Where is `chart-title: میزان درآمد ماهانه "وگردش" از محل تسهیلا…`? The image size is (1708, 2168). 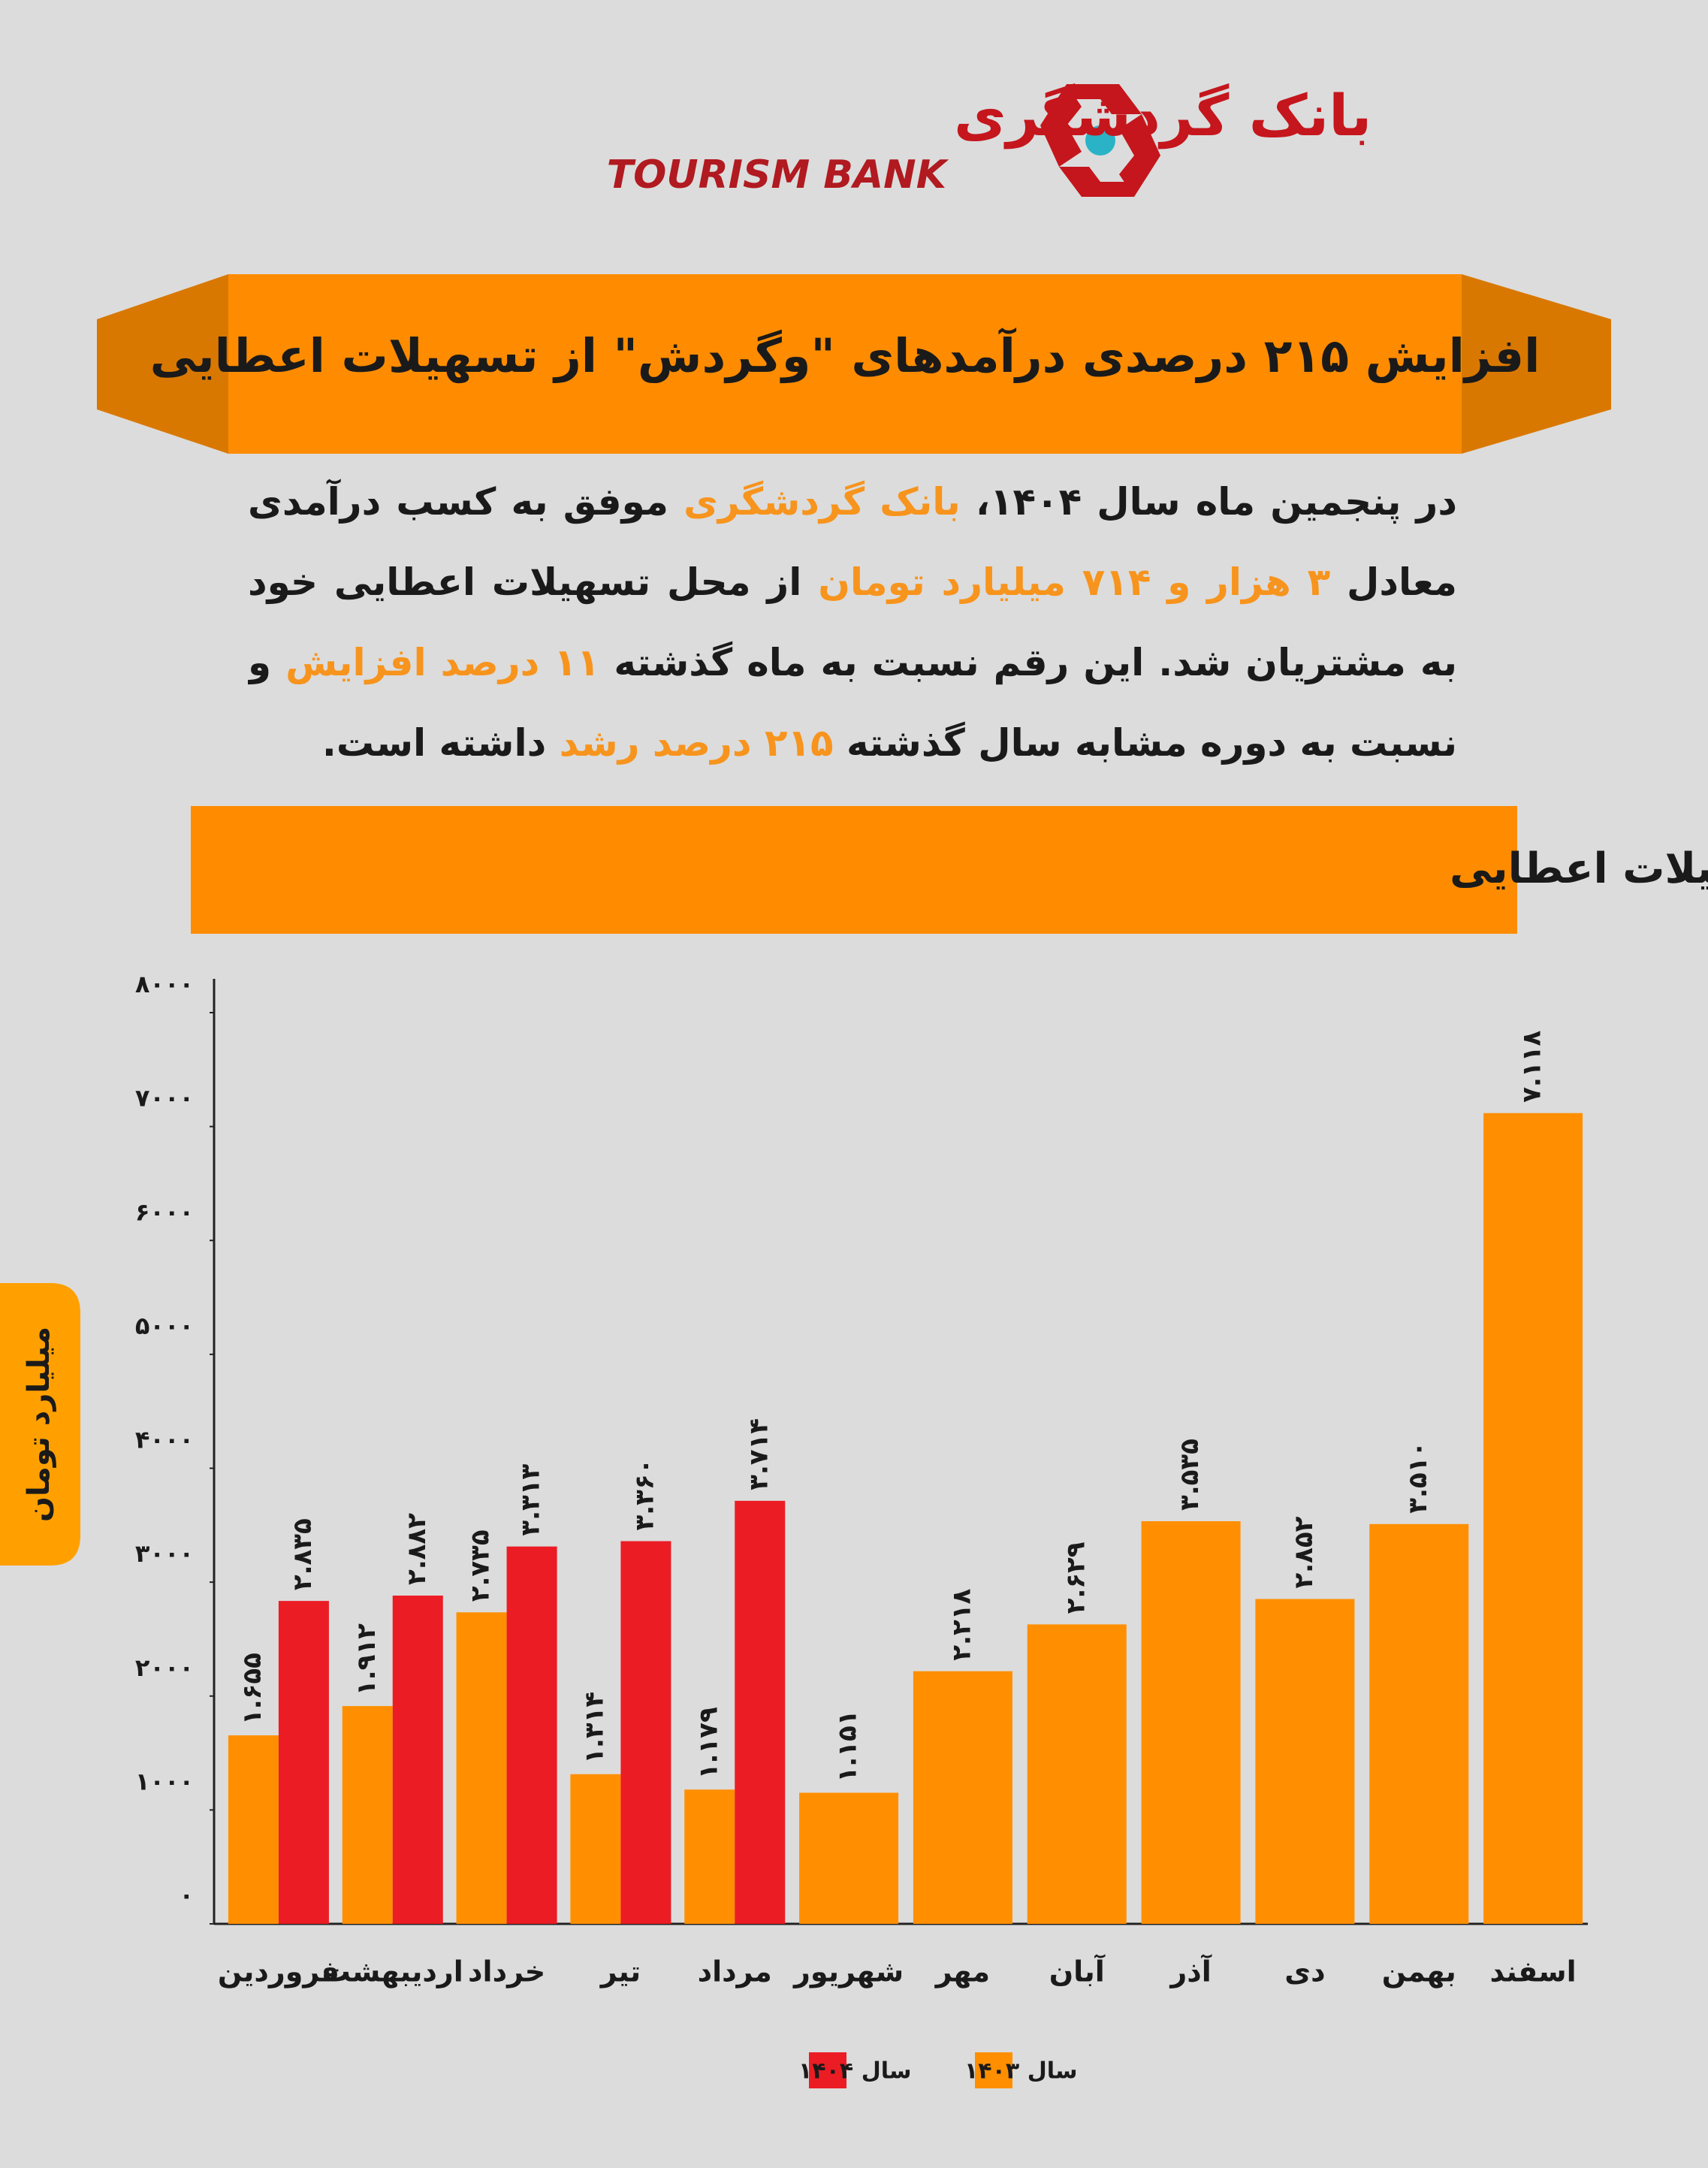 chart-title: میزان درآمد ماهانه "وگردش" از محل تسهیلا… is located at coordinates (1579, 867).